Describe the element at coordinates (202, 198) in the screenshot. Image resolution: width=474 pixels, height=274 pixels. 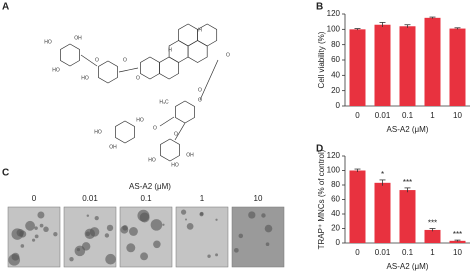
I see `micrograph-label: 1` at that location.